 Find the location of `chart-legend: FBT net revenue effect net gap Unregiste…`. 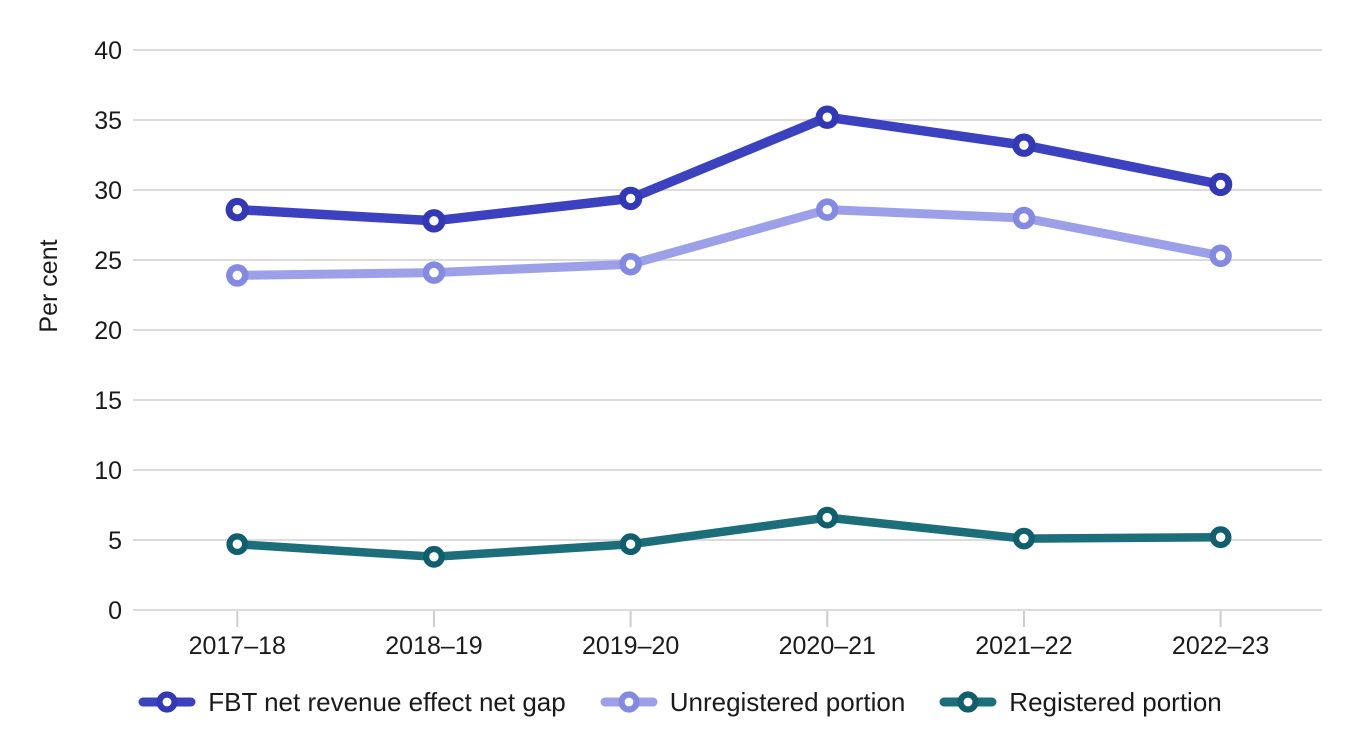

chart-legend: FBT net revenue effect net gap Unregiste… is located at coordinates (680, 709).